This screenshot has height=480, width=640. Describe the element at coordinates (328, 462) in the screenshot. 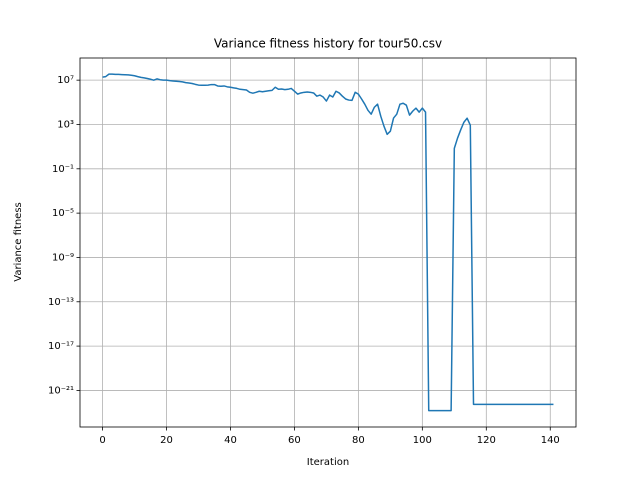

I see `x-axis-label: Iteration` at that location.